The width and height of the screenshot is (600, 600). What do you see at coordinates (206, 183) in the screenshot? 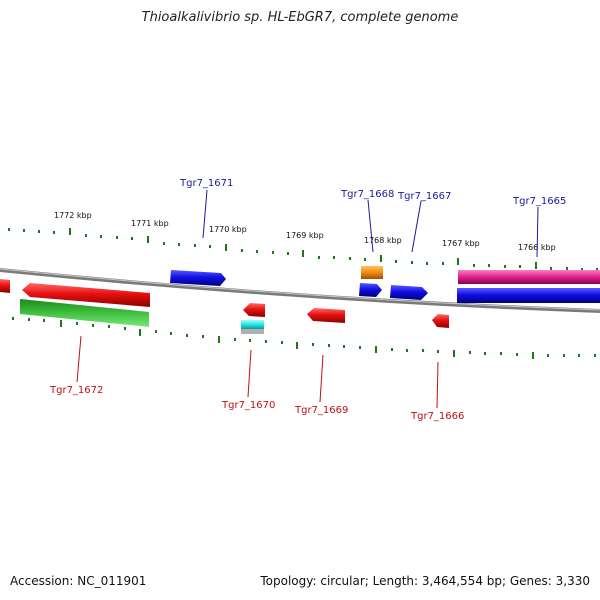
I see `gene-label-tgr7-1671: Tgr7_1671` at bounding box center [206, 183].